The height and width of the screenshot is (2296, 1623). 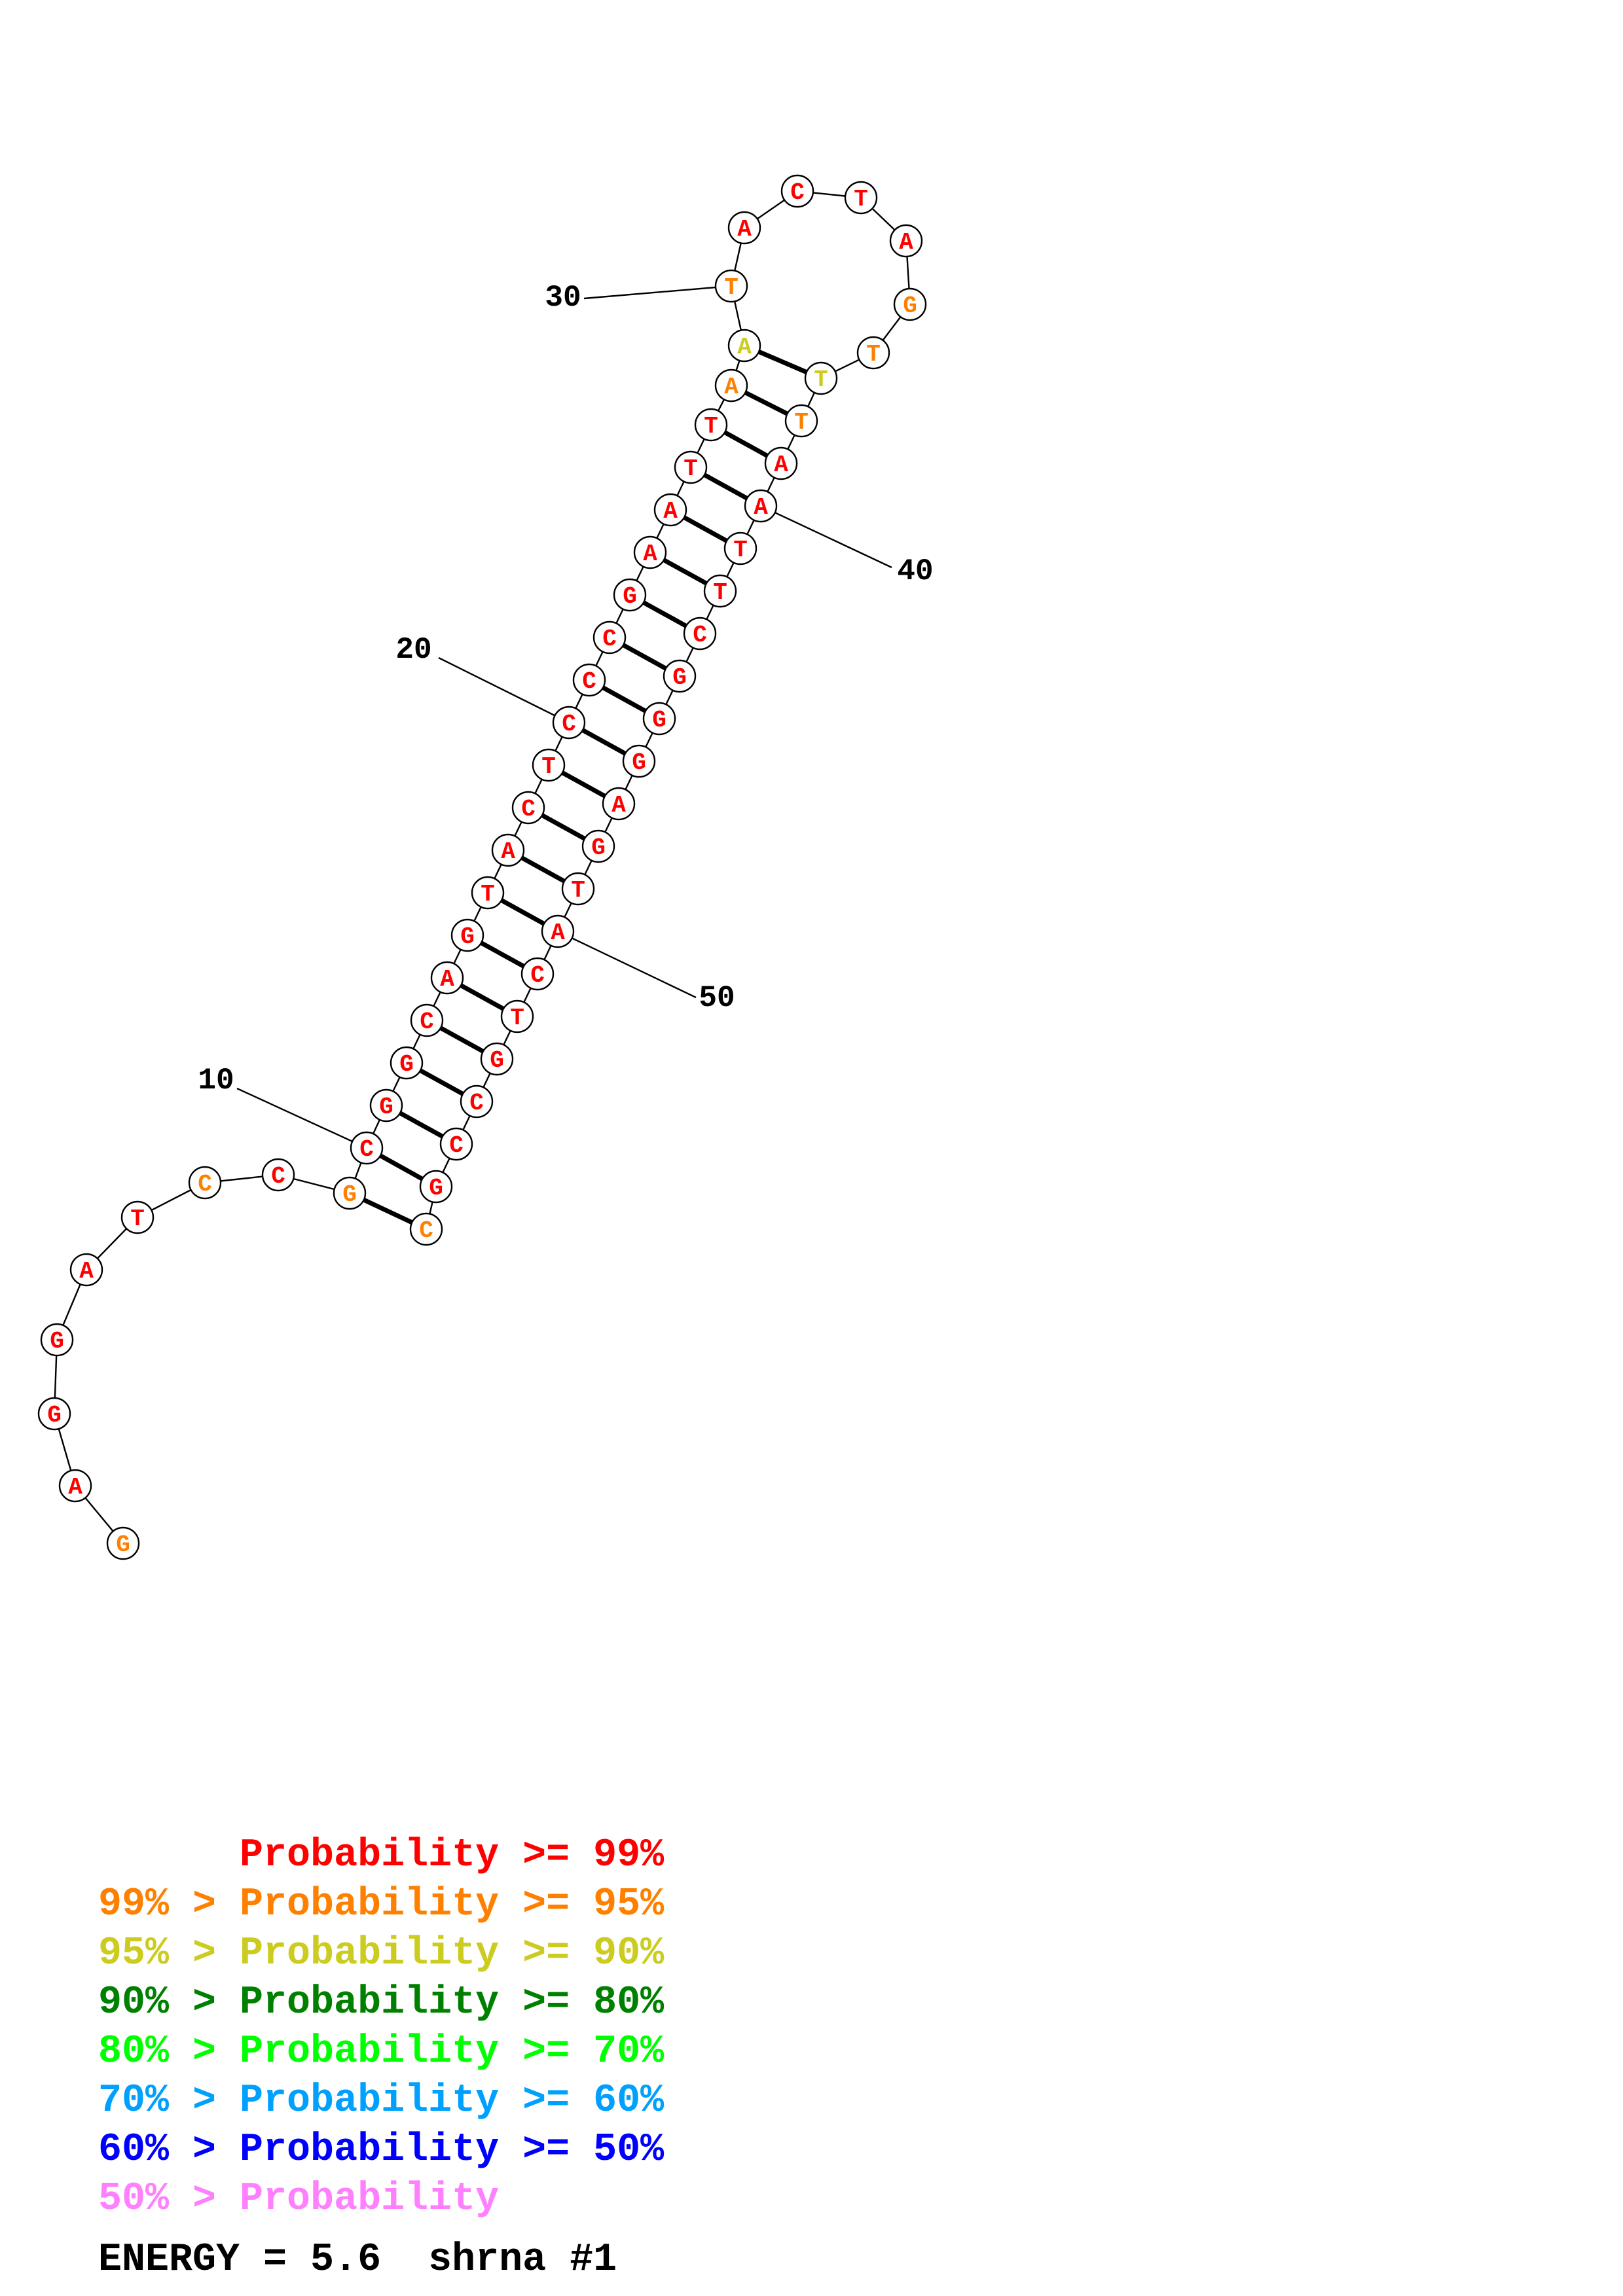 What do you see at coordinates (381, 1953) in the screenshot?
I see `legend-row: 95% > Probability >= 90%` at bounding box center [381, 1953].